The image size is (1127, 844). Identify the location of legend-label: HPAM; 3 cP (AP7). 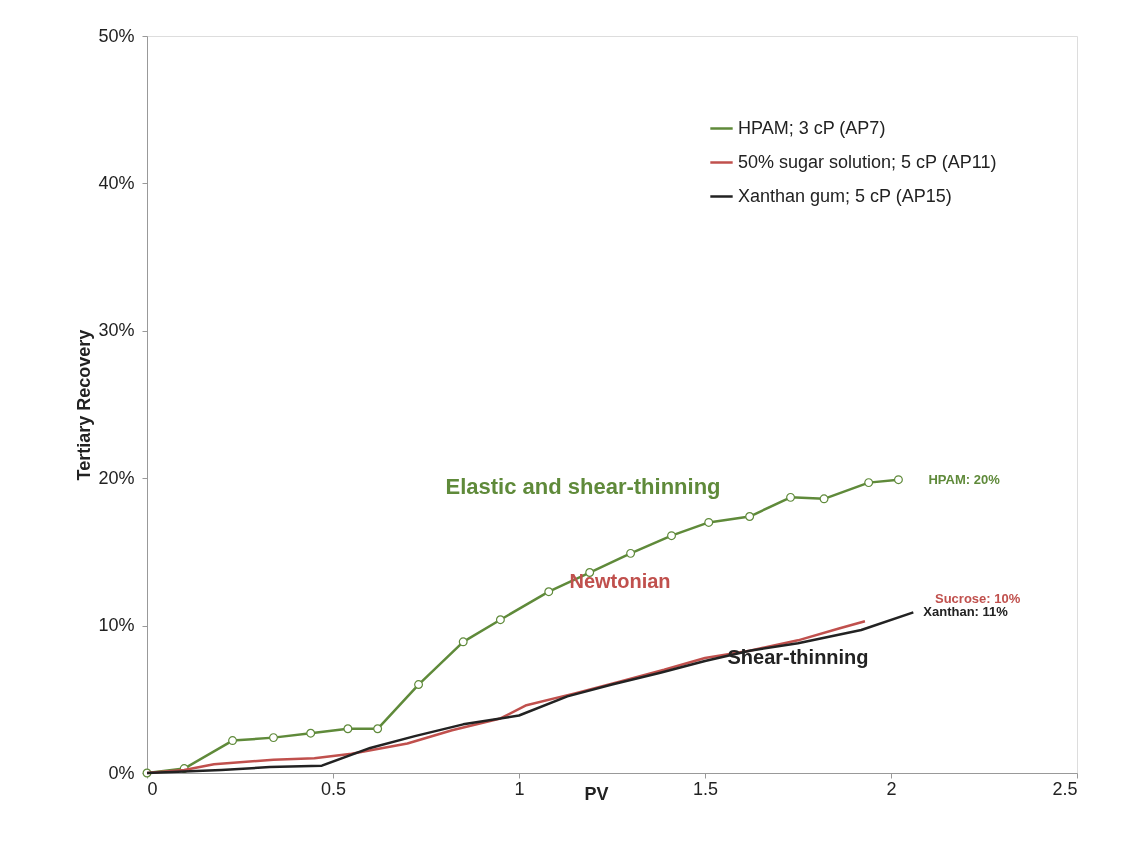
(812, 127).